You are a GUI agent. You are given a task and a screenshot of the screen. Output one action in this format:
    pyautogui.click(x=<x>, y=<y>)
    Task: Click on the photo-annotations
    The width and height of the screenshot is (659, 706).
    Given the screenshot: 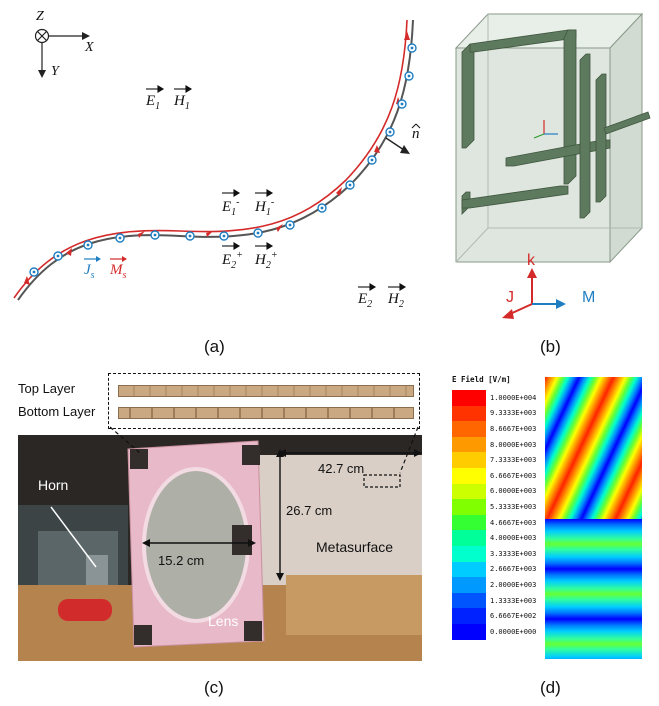 What is the action you would take?
    pyautogui.click(x=236, y=515)
    